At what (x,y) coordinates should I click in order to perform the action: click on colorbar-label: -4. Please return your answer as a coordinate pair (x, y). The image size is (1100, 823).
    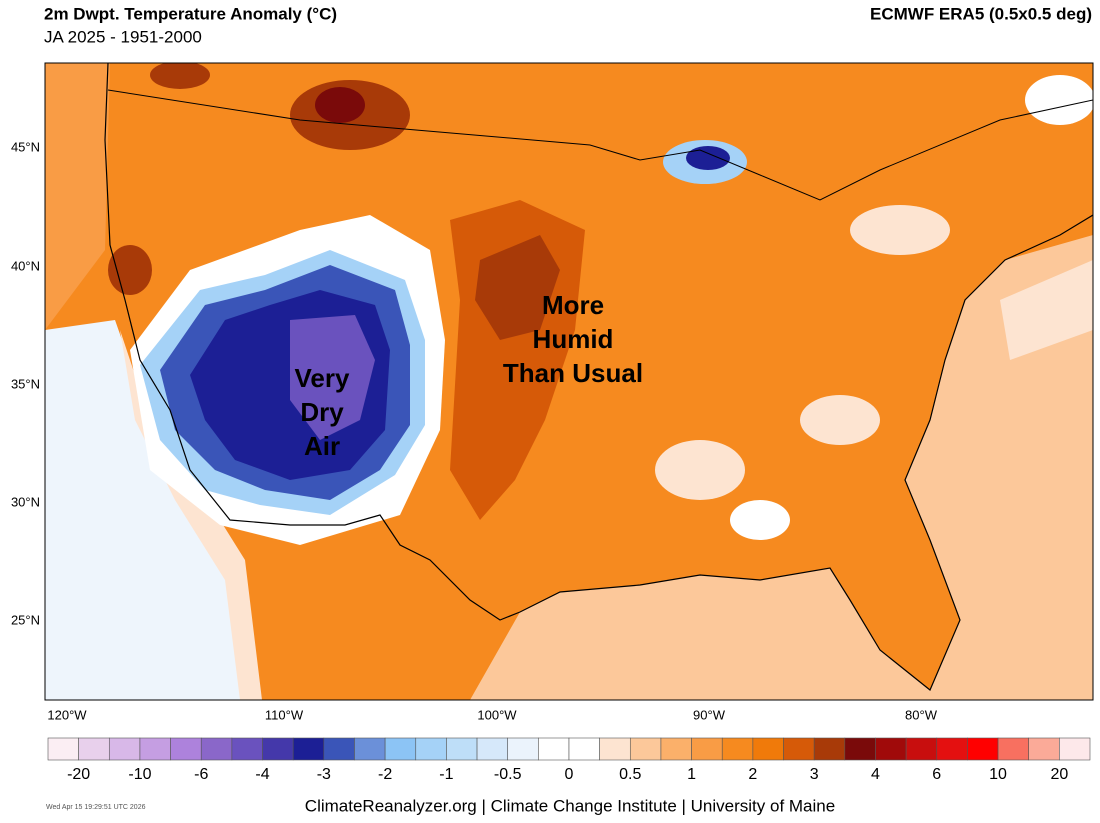
    Looking at the image, I should click on (262, 774).